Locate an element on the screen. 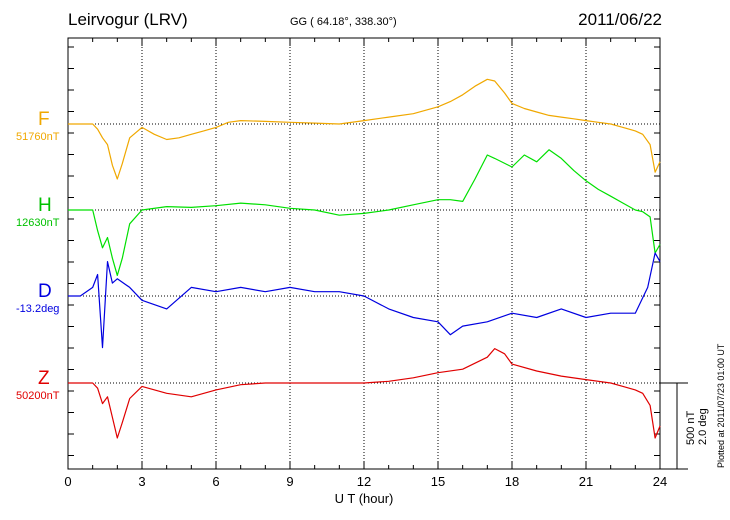  date-label: 2011/06/22 is located at coordinates (620, 19).